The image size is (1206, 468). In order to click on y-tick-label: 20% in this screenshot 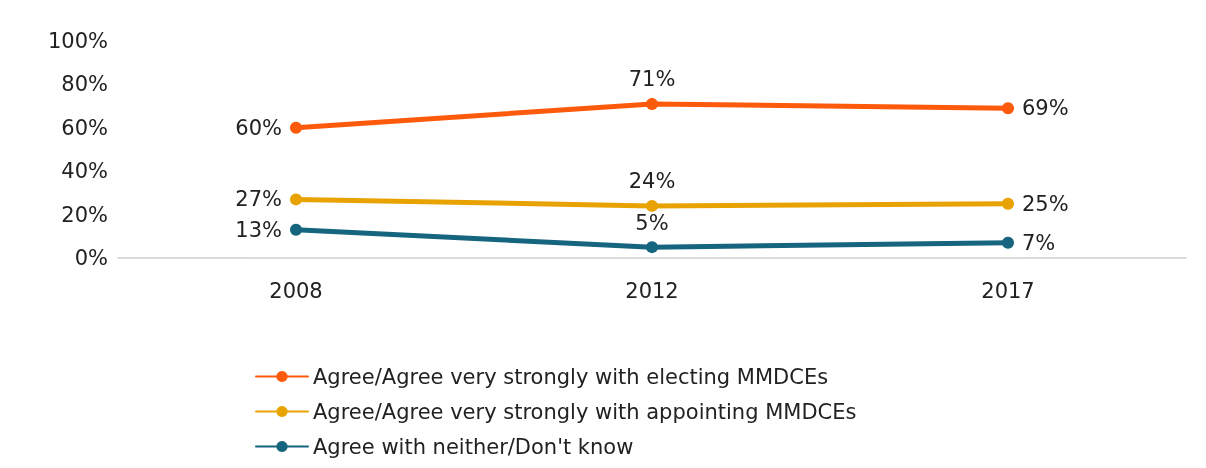, I will do `click(84, 214)`.